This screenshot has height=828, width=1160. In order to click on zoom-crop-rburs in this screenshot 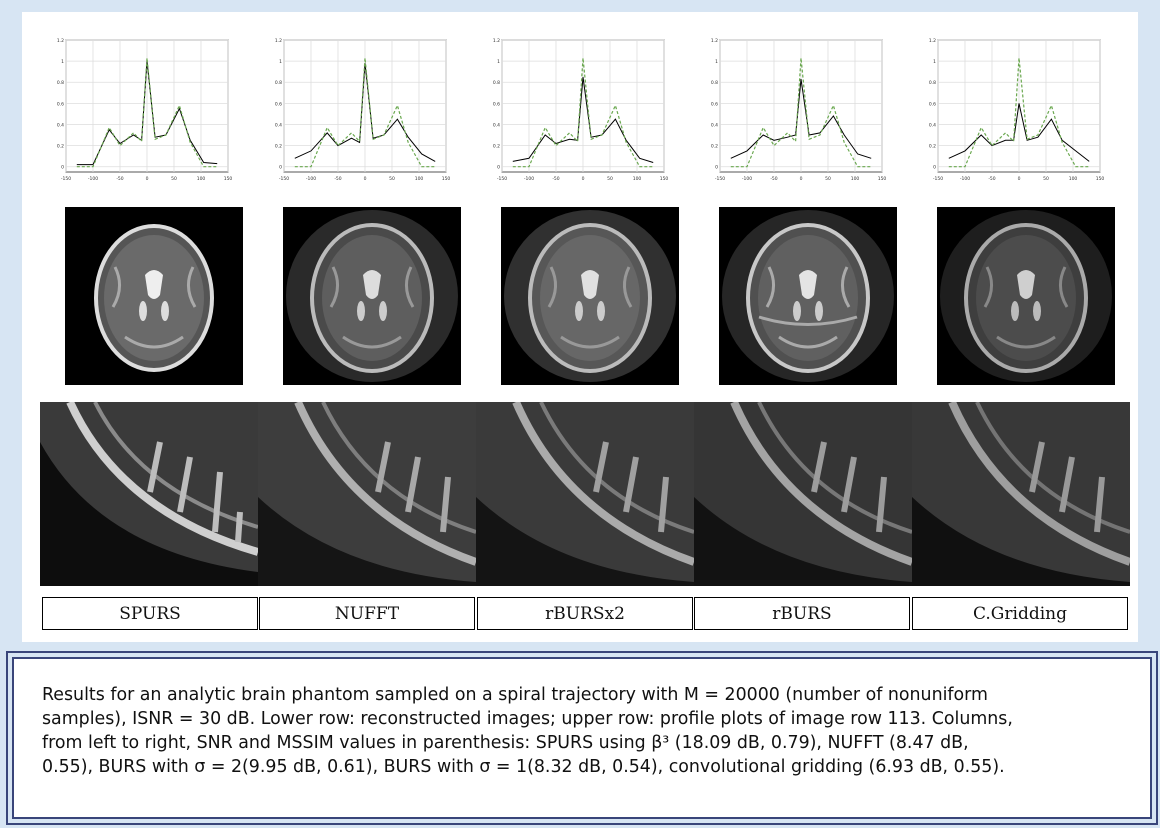, I will do `click(803, 494)`.